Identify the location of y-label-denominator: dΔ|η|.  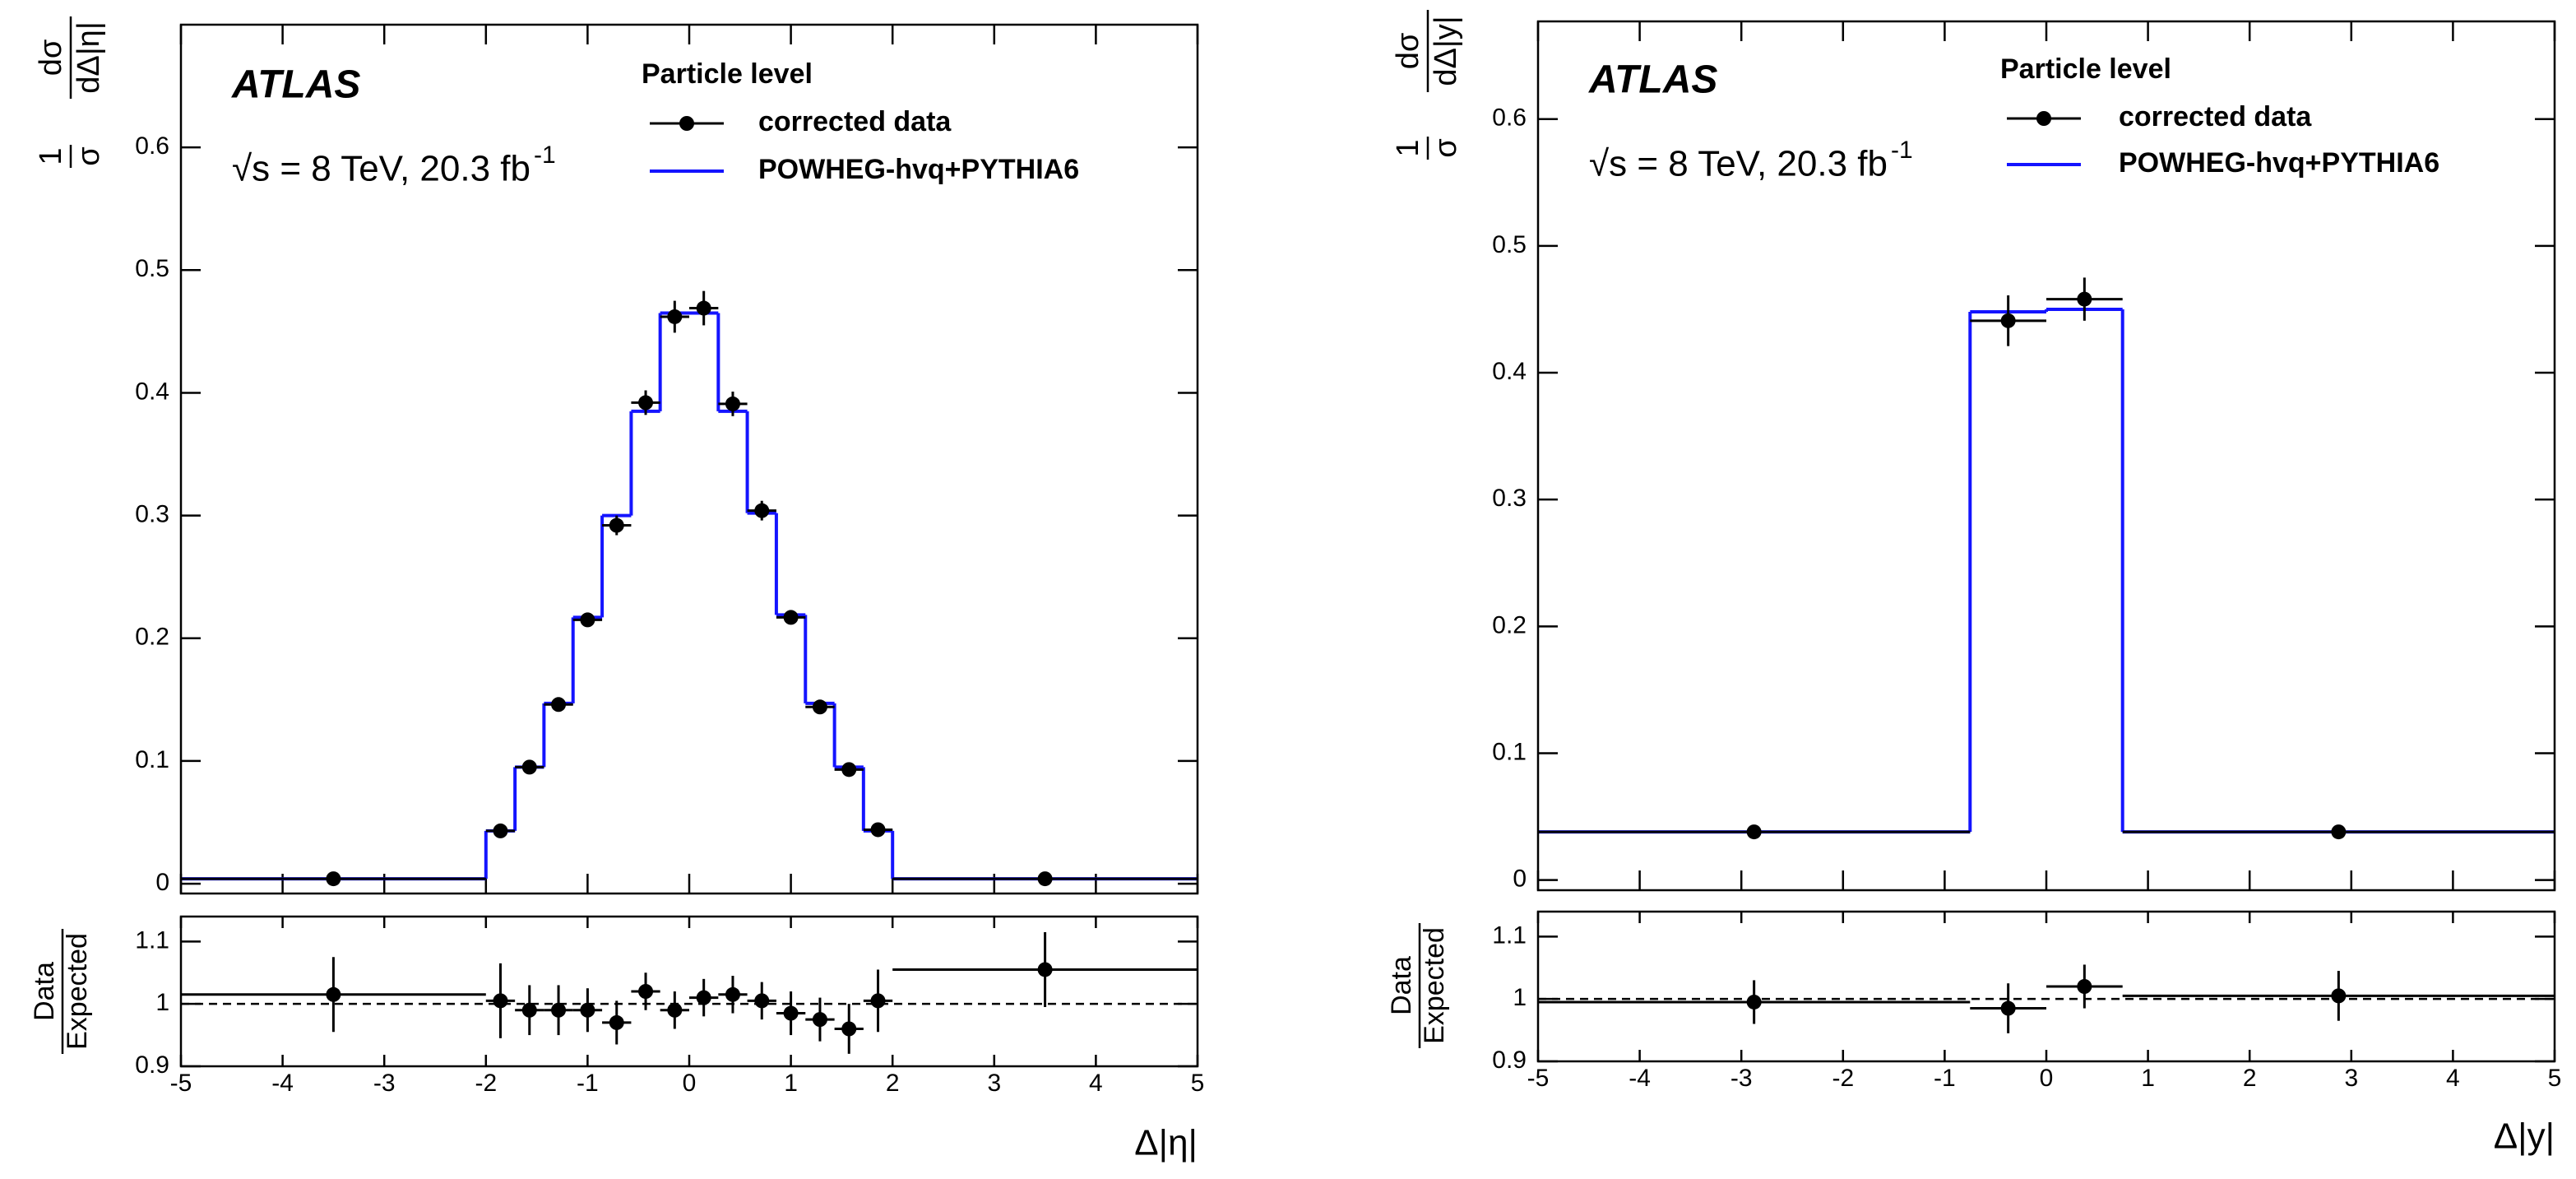
(89, 57).